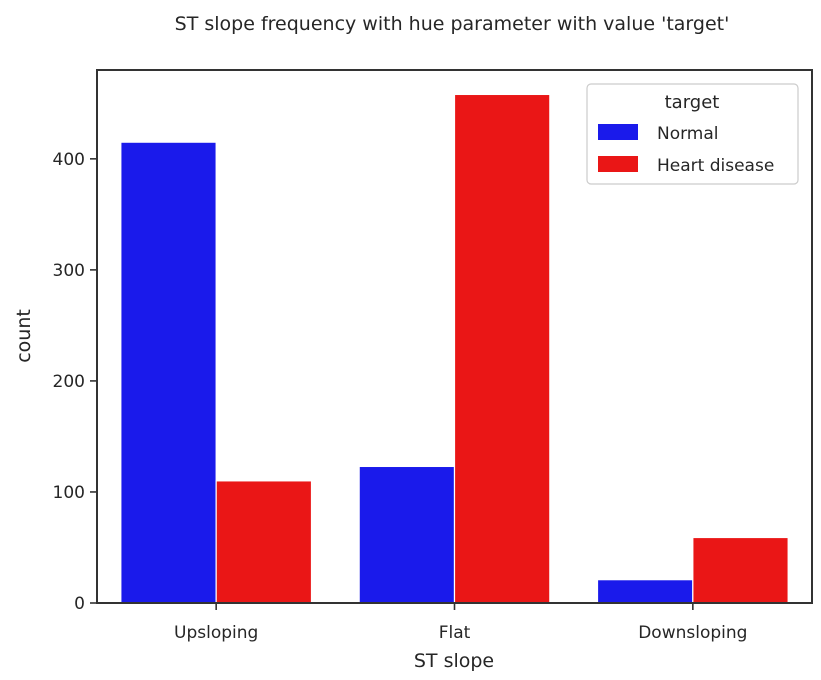 Image resolution: width=821 pixels, height=680 pixels. Describe the element at coordinates (454, 661) in the screenshot. I see `x-axis-title: ST slope` at that location.